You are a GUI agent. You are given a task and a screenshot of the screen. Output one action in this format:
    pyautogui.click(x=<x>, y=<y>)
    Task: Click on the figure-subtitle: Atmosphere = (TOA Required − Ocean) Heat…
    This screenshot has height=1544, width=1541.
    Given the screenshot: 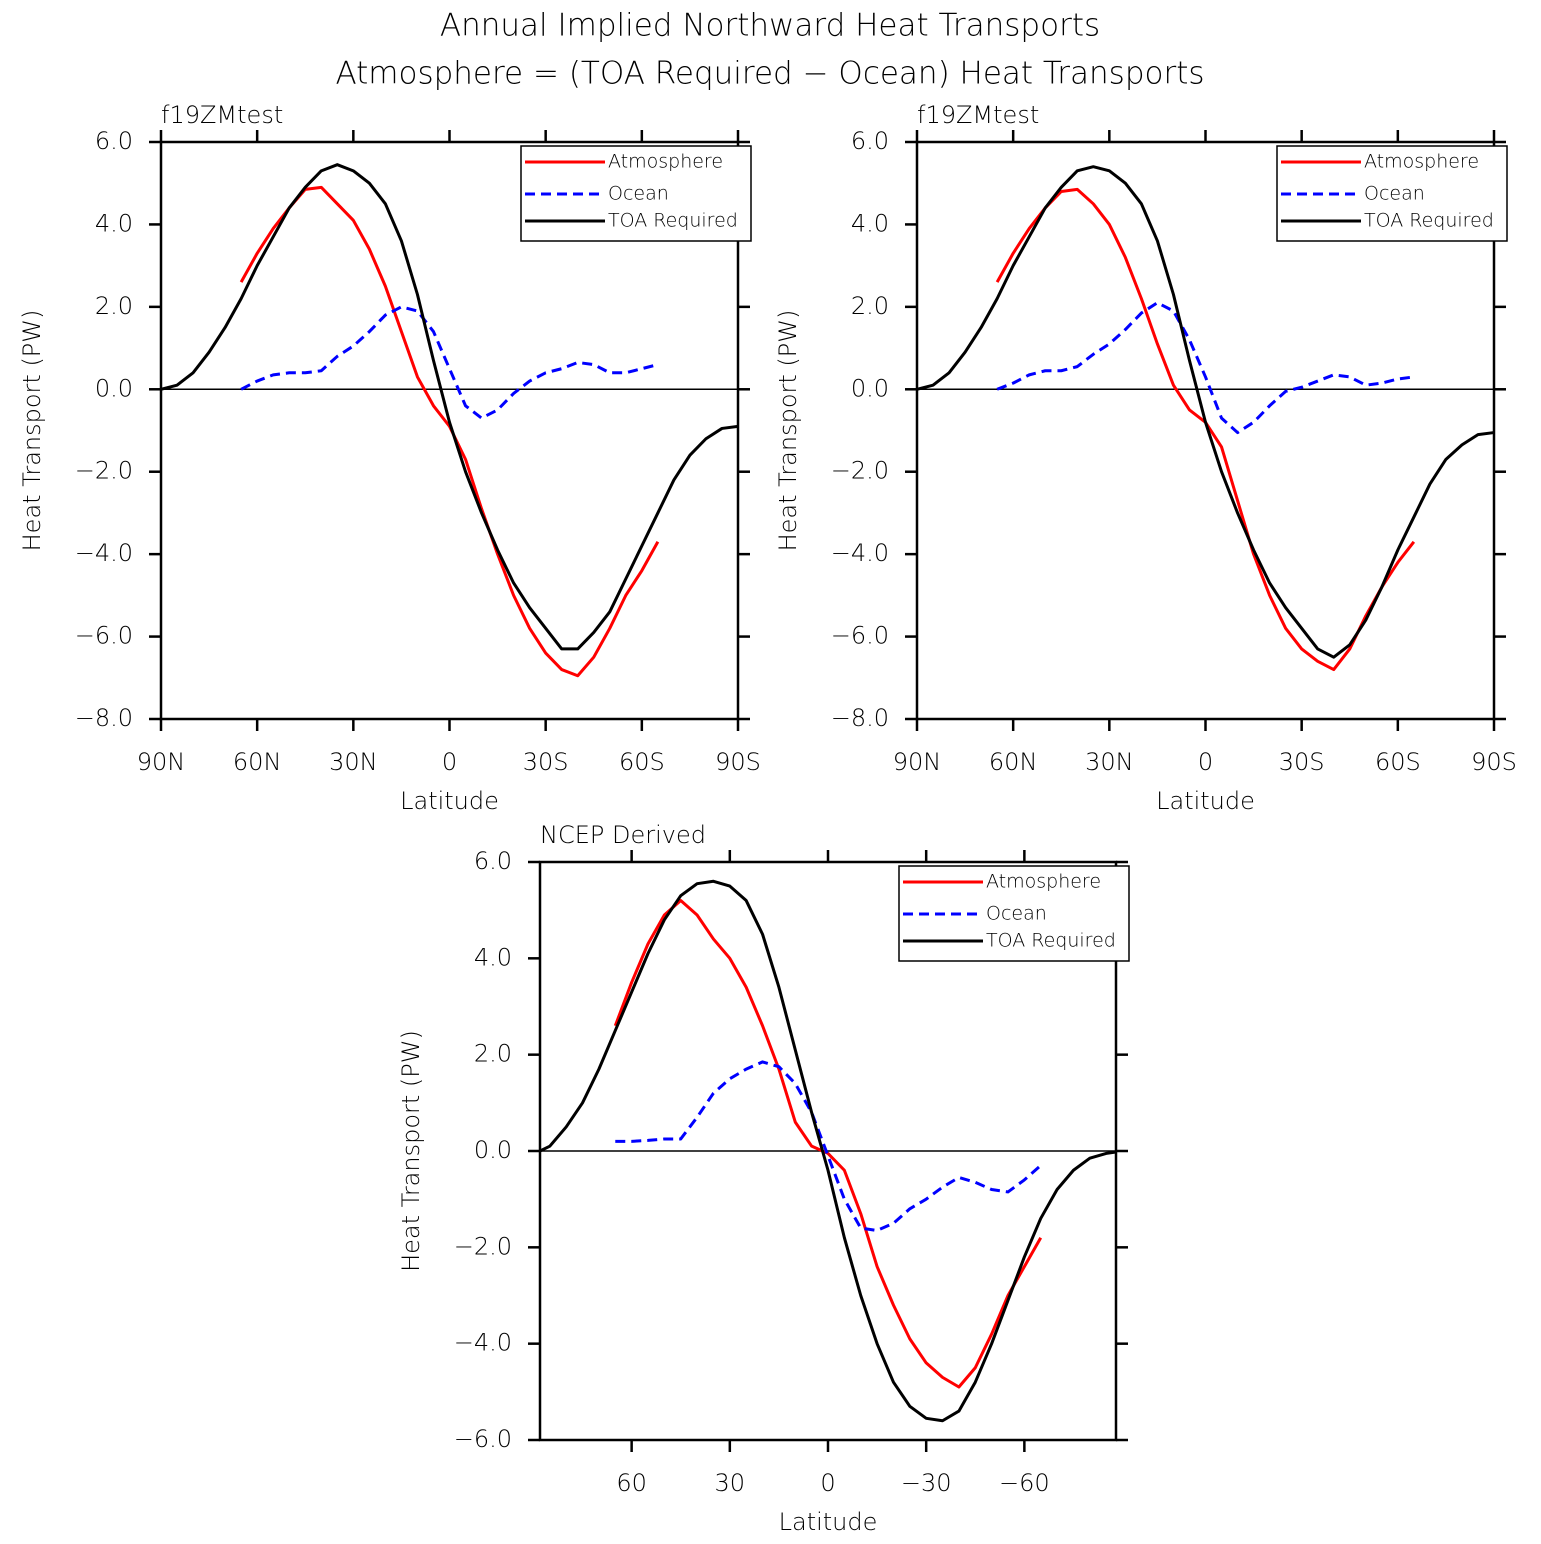 What is the action you would take?
    pyautogui.click(x=769, y=74)
    